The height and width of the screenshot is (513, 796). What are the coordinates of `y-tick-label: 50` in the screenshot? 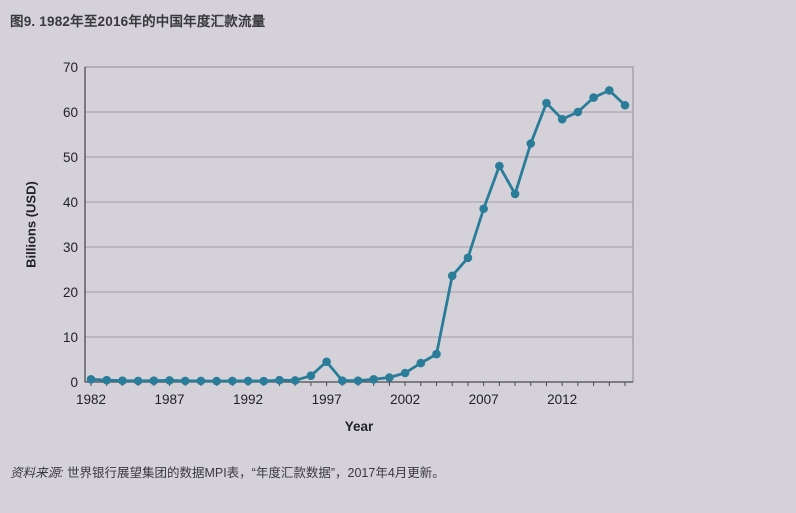 It's located at (70, 157).